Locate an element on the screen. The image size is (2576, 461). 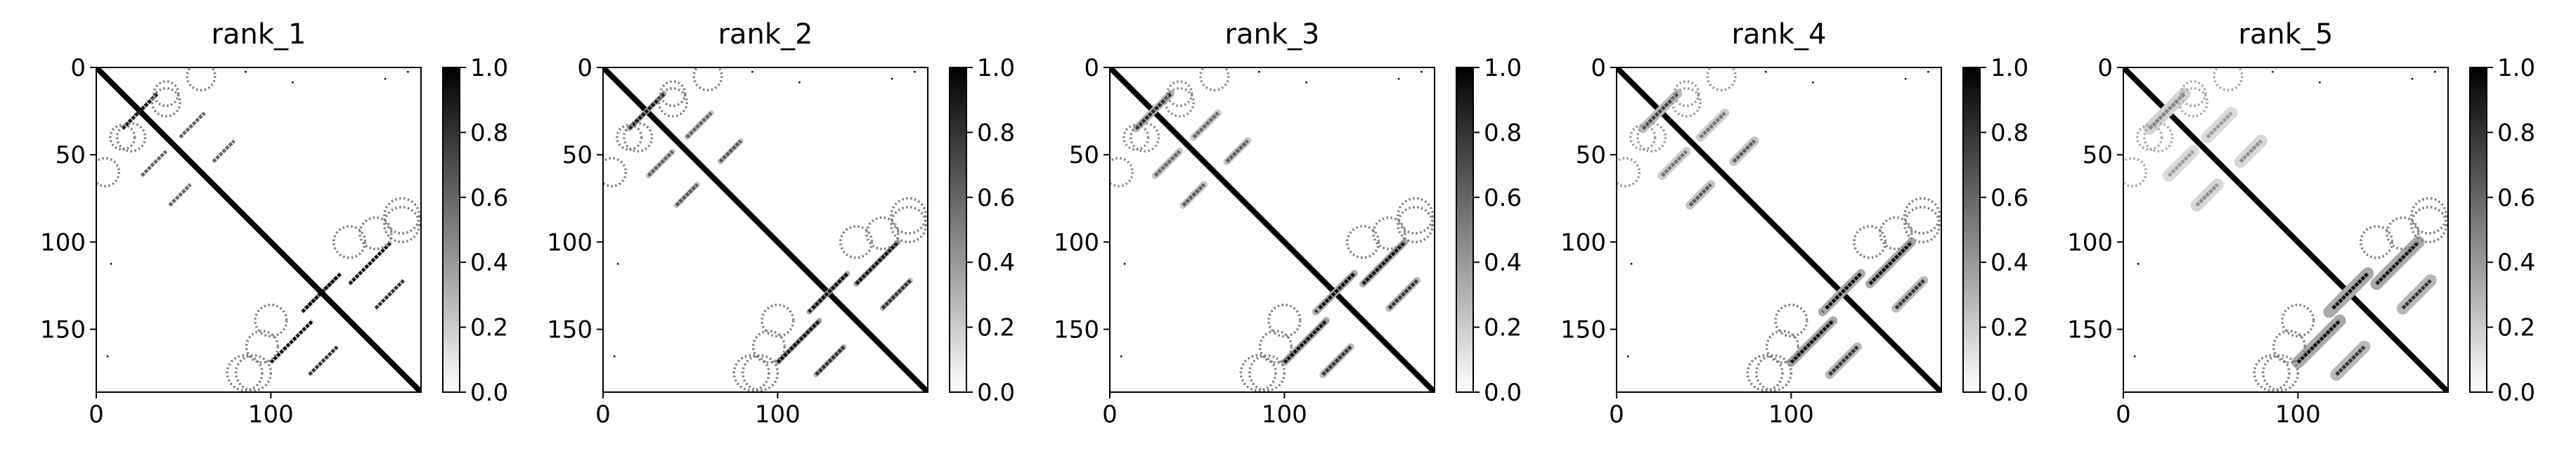
colorbar is located at coordinates (1465, 230).